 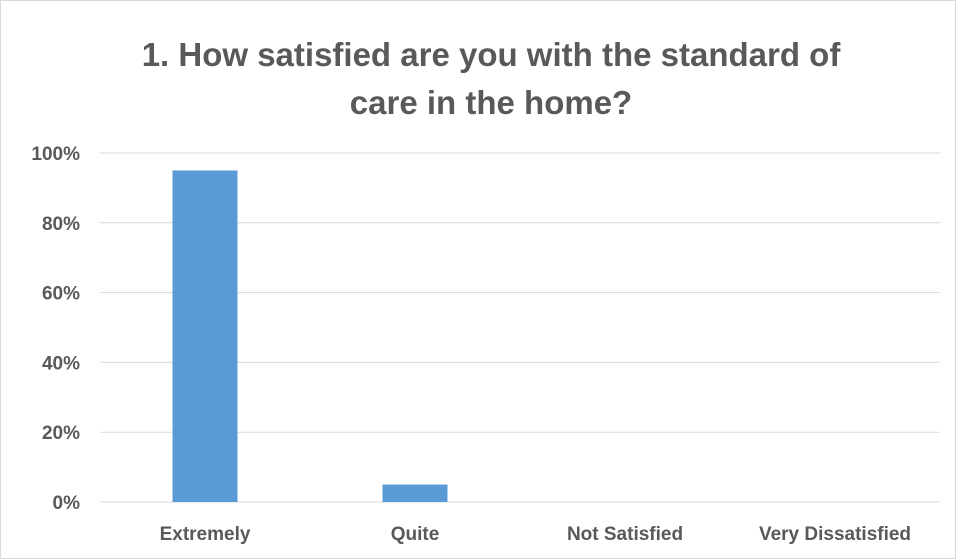 What do you see at coordinates (61, 433) in the screenshot?
I see `y-tick-label: 20%` at bounding box center [61, 433].